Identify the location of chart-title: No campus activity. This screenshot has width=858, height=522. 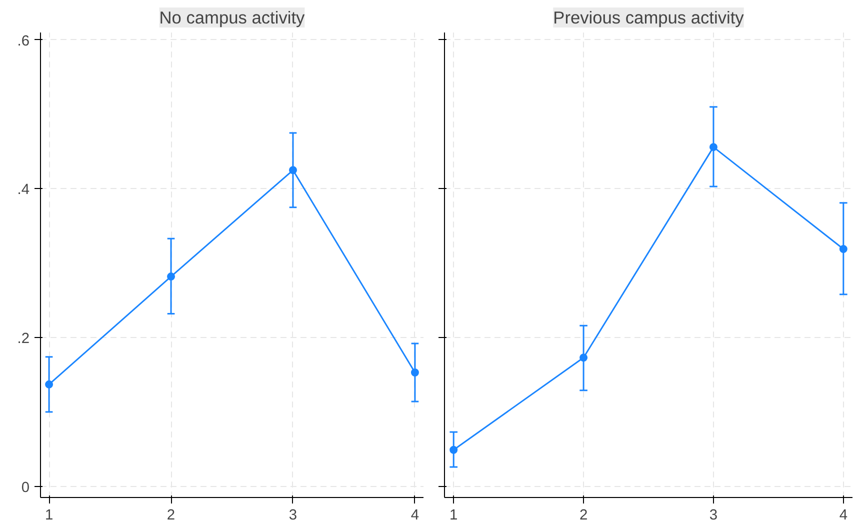
(232, 18).